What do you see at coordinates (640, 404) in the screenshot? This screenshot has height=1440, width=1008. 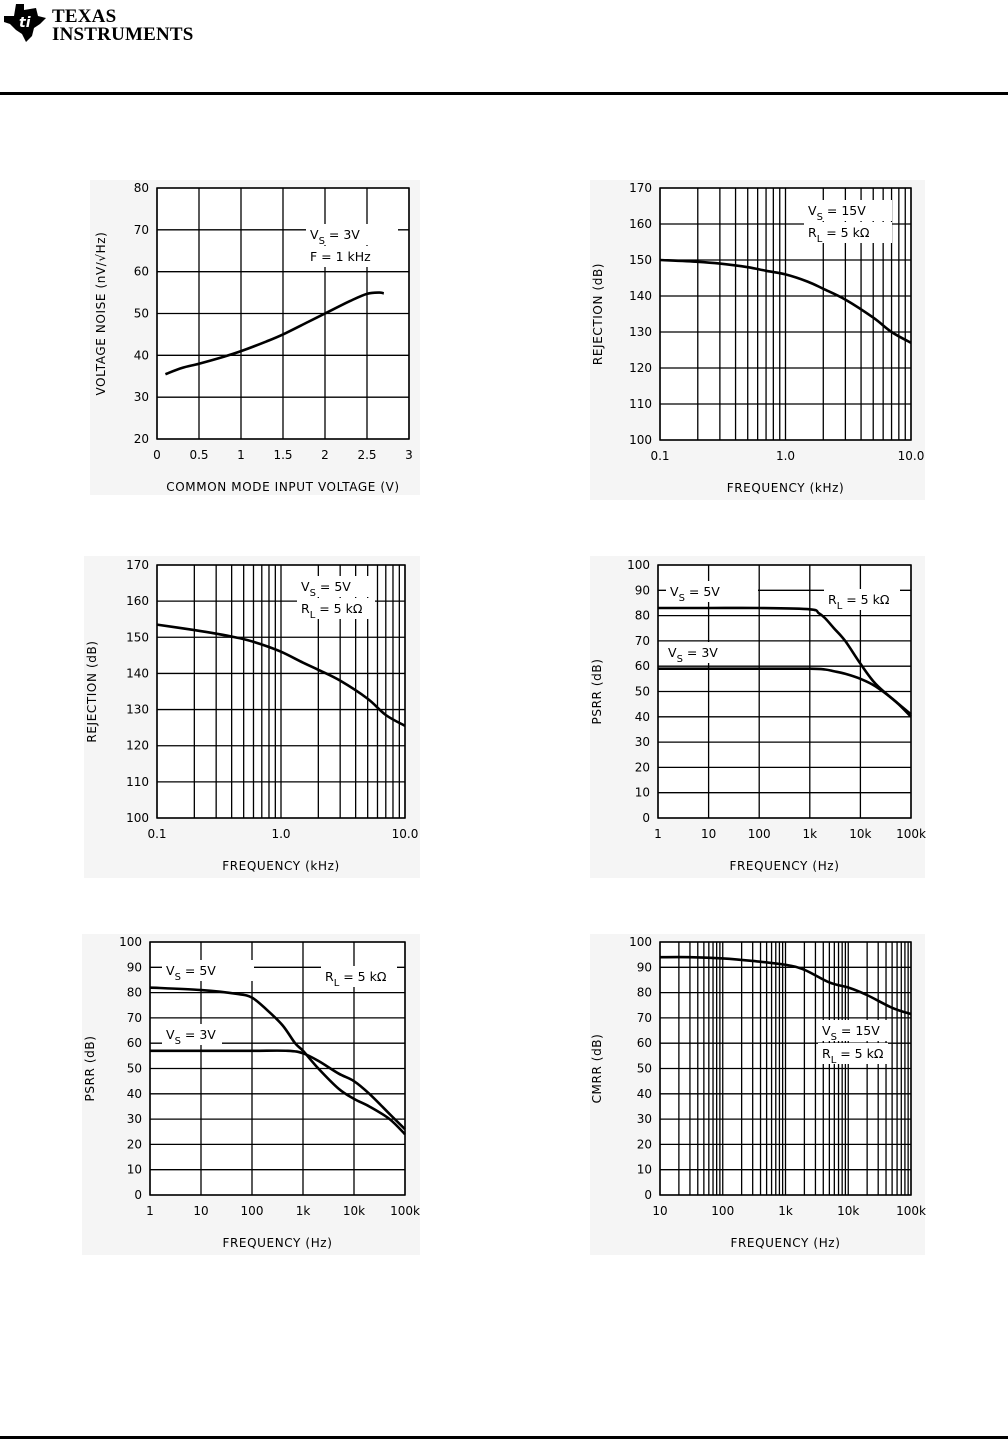 I see `y-tick-label: 110` at bounding box center [640, 404].